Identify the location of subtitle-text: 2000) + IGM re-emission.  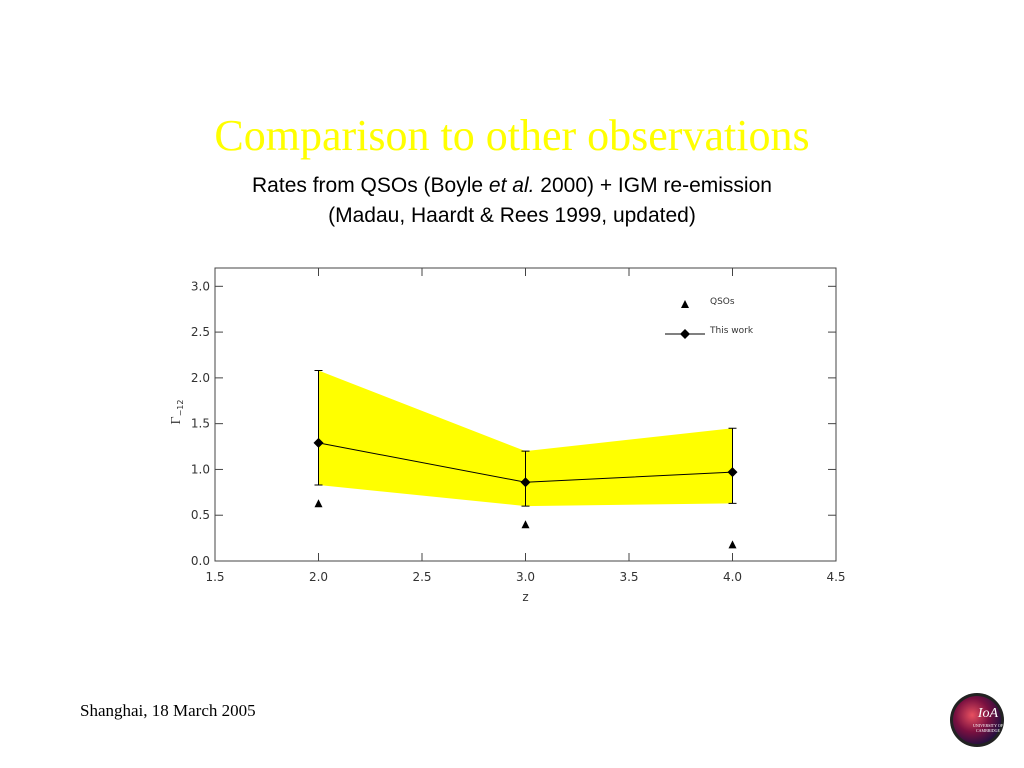
(653, 185).